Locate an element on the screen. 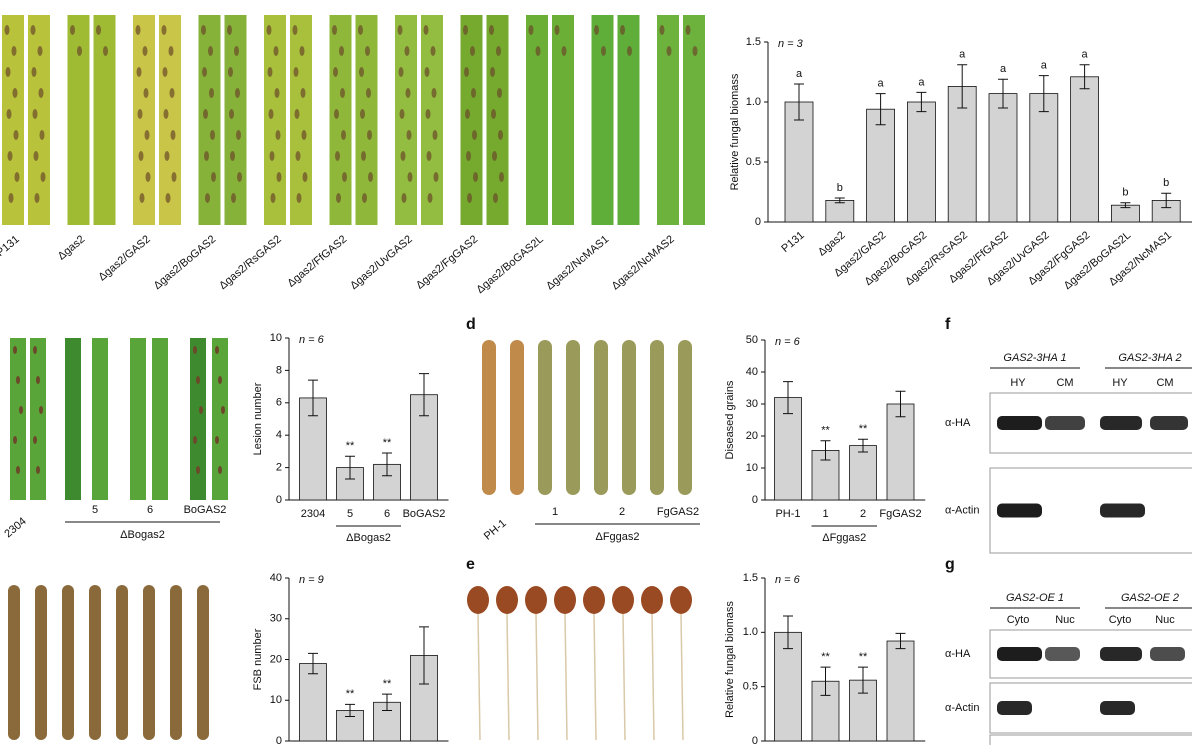  photo-label: Δgas2/FfGAS2 is located at coordinates (317, 261).